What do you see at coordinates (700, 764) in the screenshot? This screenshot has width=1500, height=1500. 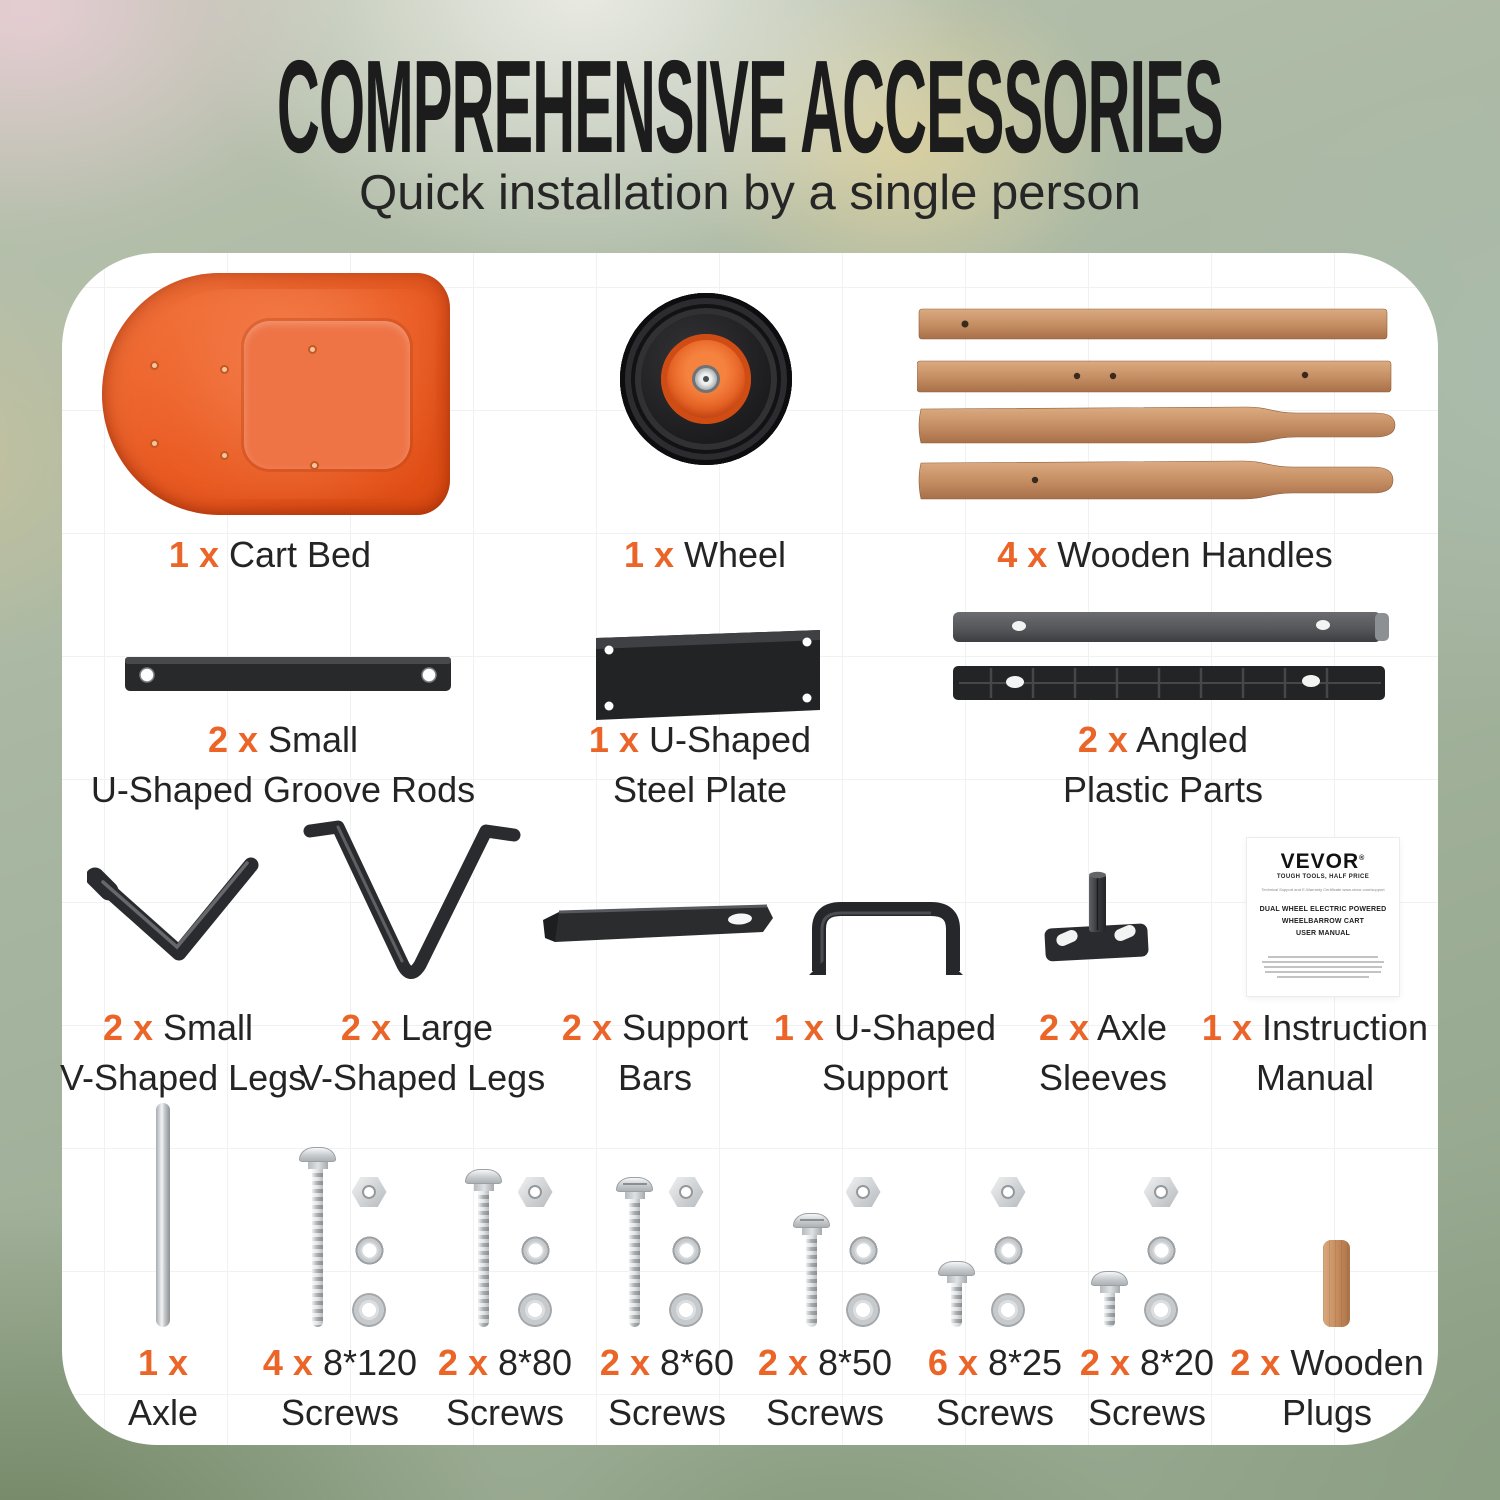 I see `steel-plate-label: 1 x U-Shaped Steel Plate` at bounding box center [700, 764].